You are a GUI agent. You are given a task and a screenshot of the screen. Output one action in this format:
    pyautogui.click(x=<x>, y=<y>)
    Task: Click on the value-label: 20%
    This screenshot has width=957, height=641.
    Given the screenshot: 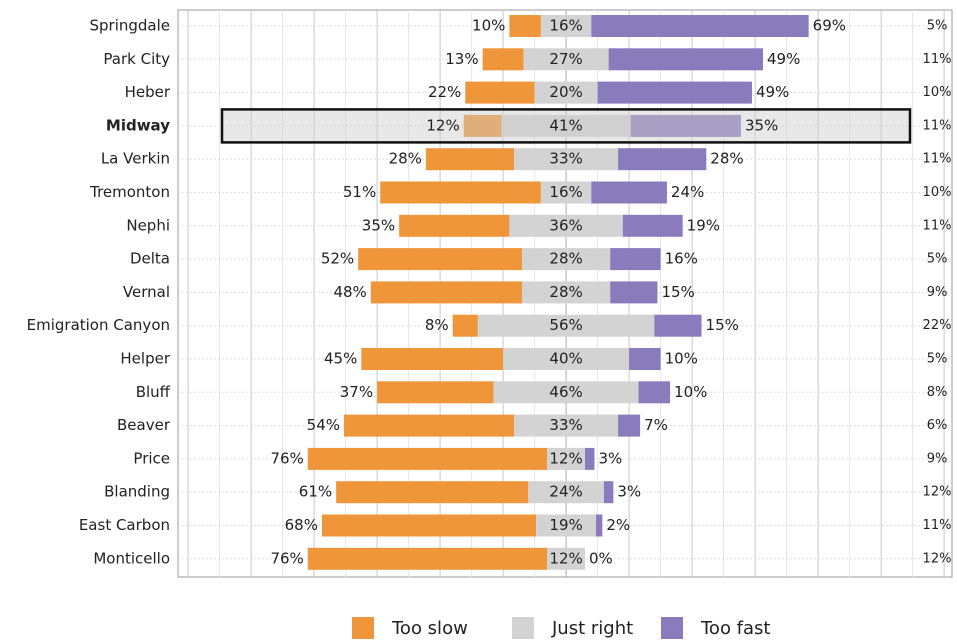 What is the action you would take?
    pyautogui.click(x=565, y=92)
    